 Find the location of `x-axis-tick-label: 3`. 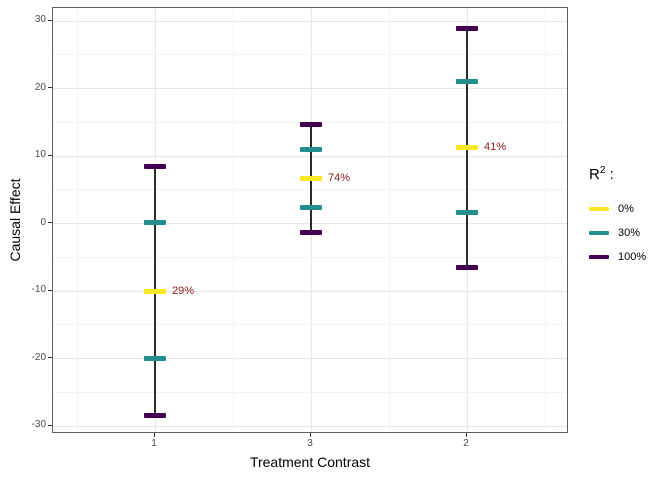

x-axis-tick-label: 3 is located at coordinates (310, 443).